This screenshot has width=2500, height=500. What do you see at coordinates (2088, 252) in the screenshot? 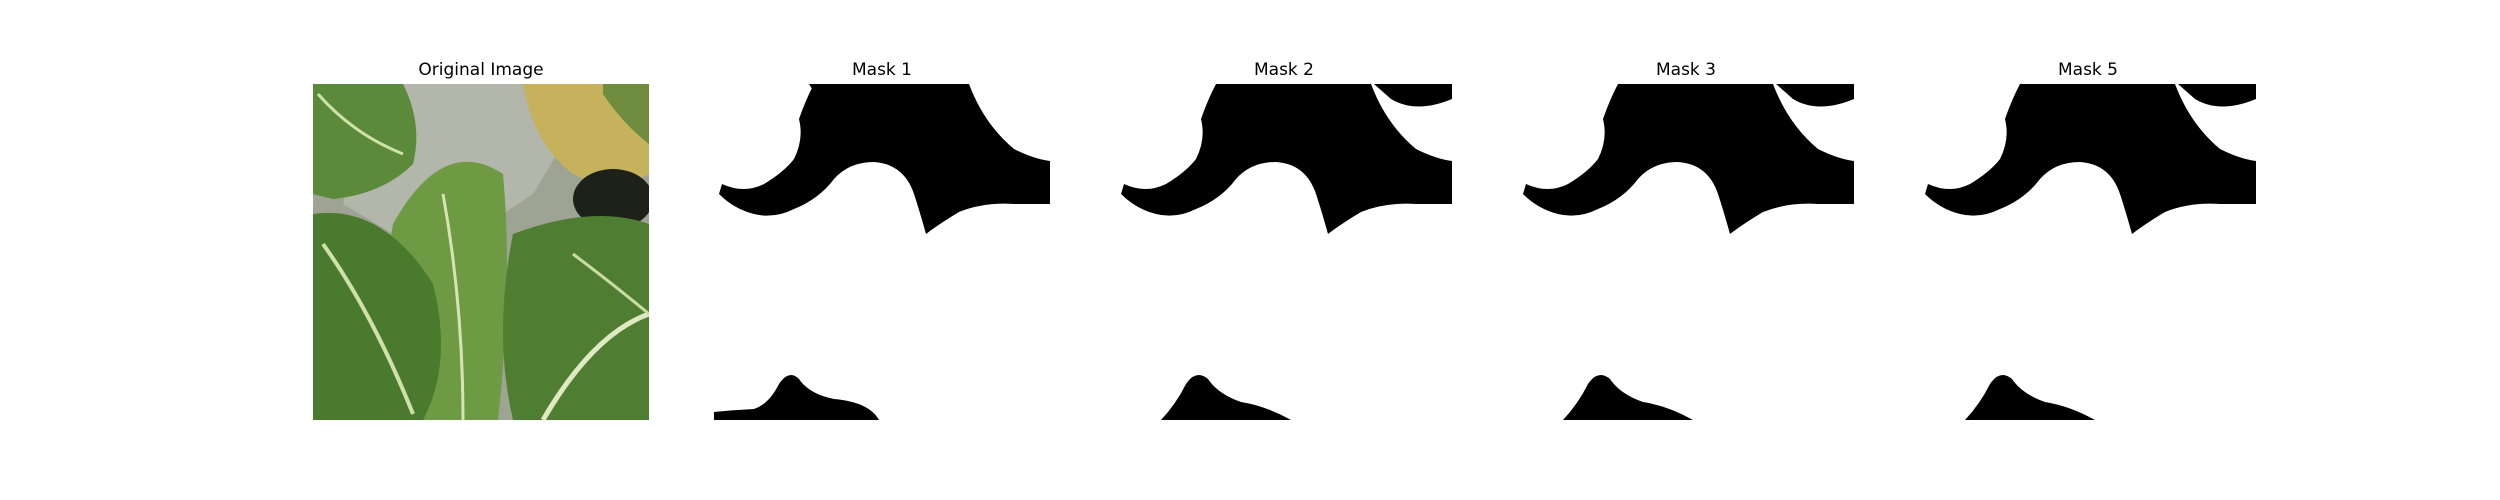
I see `mask-5-image` at bounding box center [2088, 252].